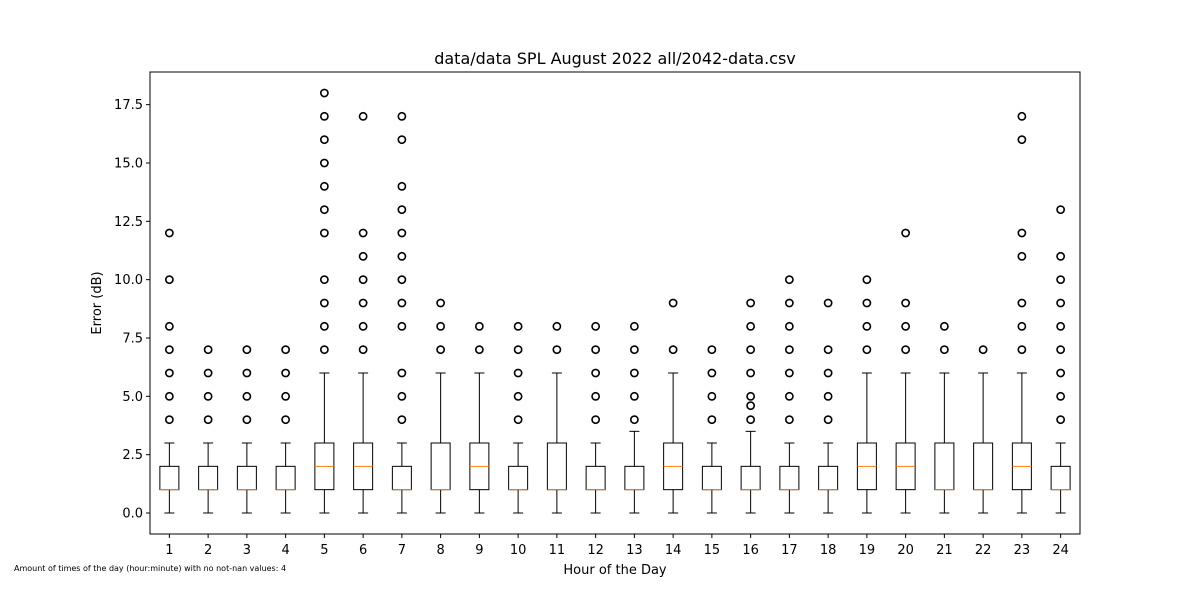 The image size is (1200, 600). I want to click on x-tick-label: 3, so click(247, 550).